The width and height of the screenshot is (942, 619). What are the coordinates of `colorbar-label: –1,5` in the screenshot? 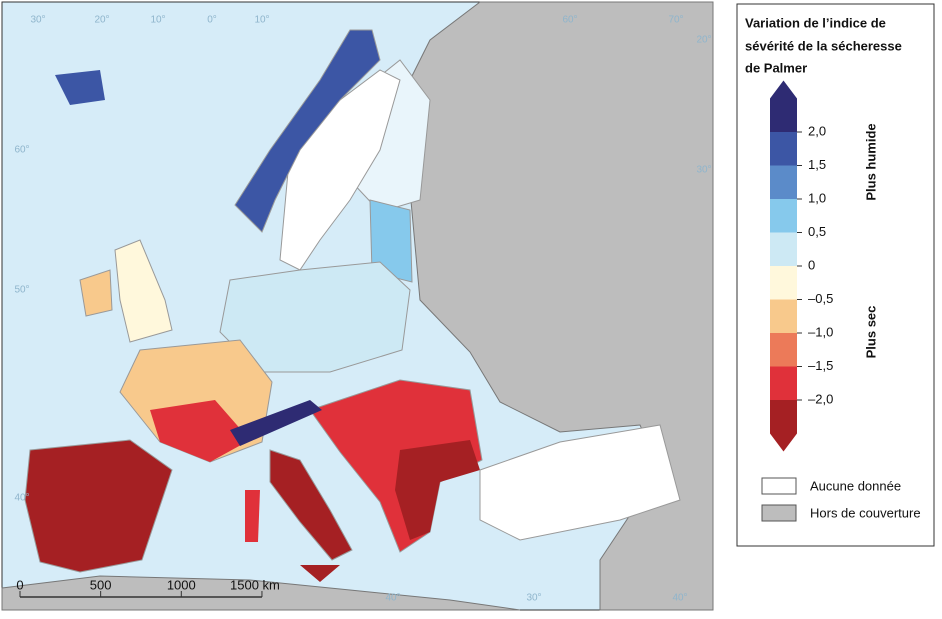 It's located at (820, 365).